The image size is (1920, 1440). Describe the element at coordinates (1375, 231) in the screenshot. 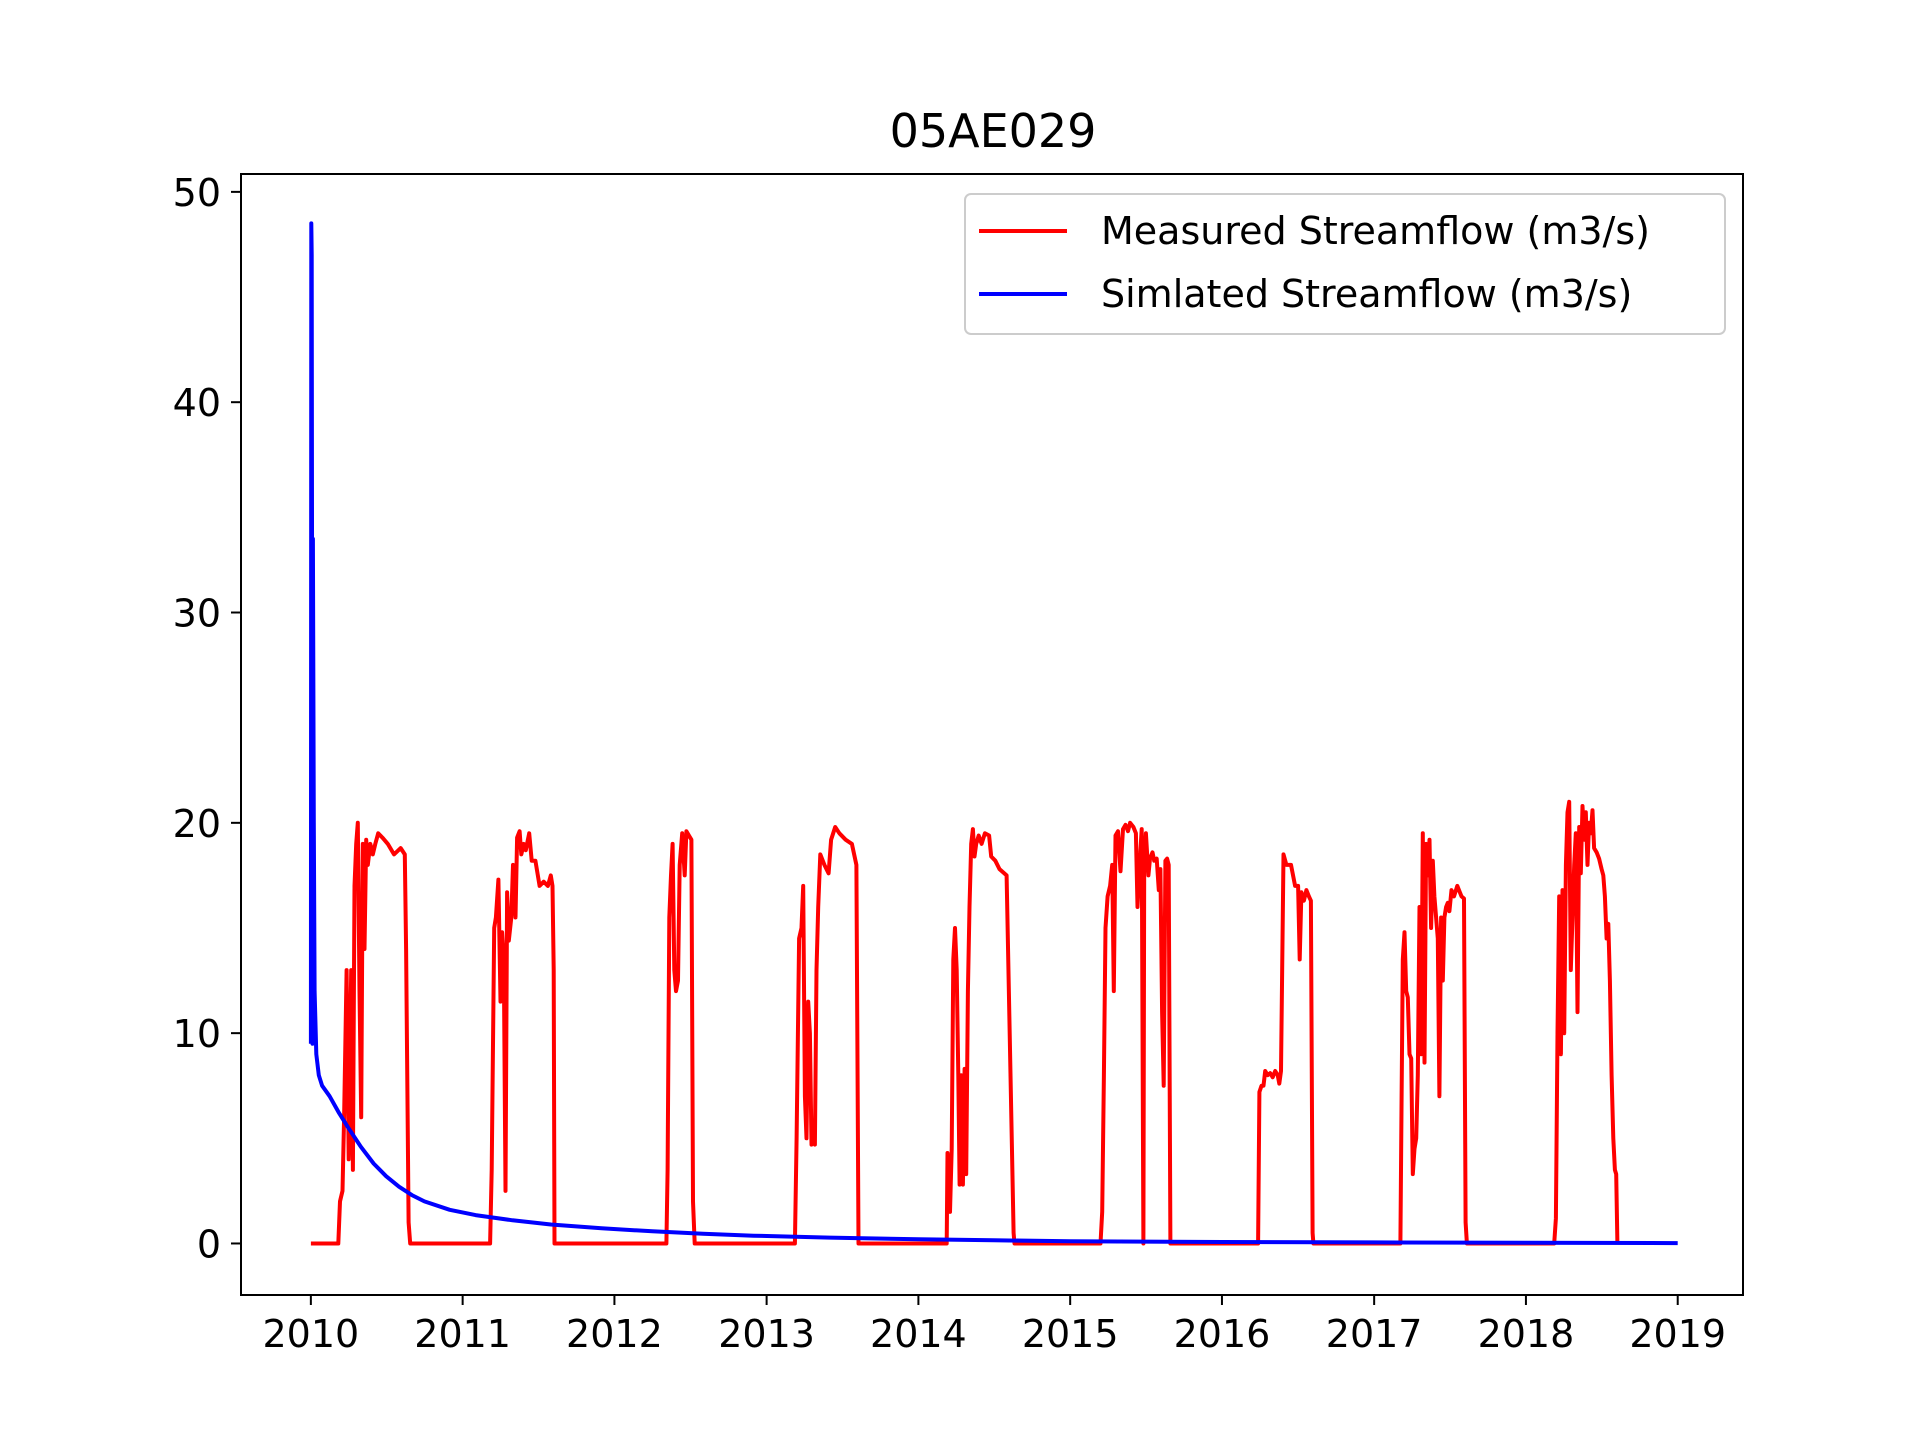

I see `legend-measured-label: Measured Streamflow (m3/s)` at that location.